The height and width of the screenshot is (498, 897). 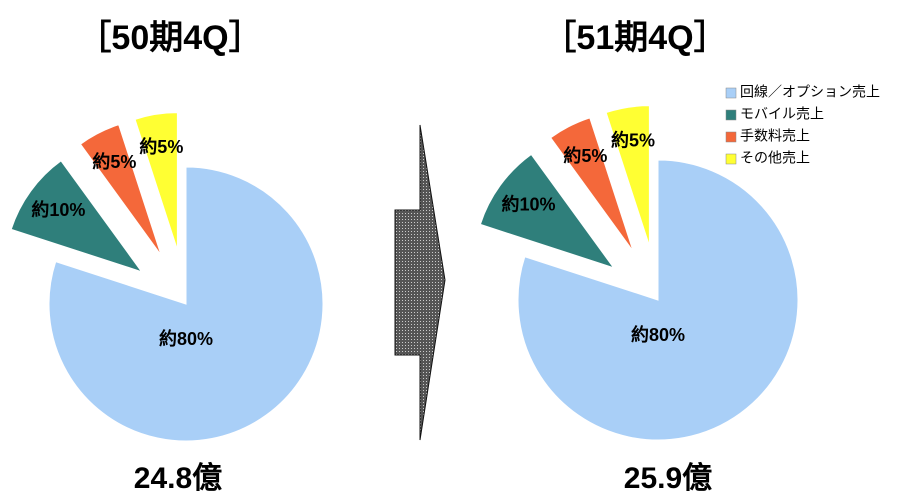 What do you see at coordinates (178, 478) in the screenshot?
I see `caption: 24.8億` at bounding box center [178, 478].